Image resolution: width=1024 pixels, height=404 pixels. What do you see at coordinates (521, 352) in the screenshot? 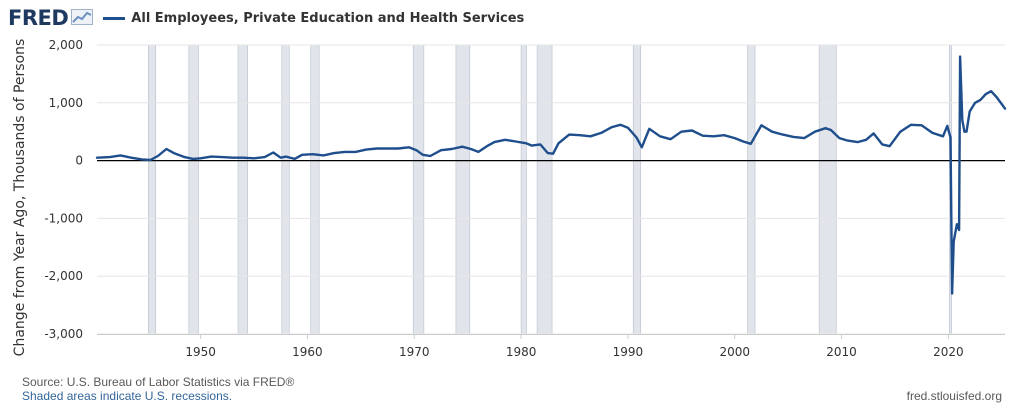
I see `x-tick-label: 1980` at bounding box center [521, 352].